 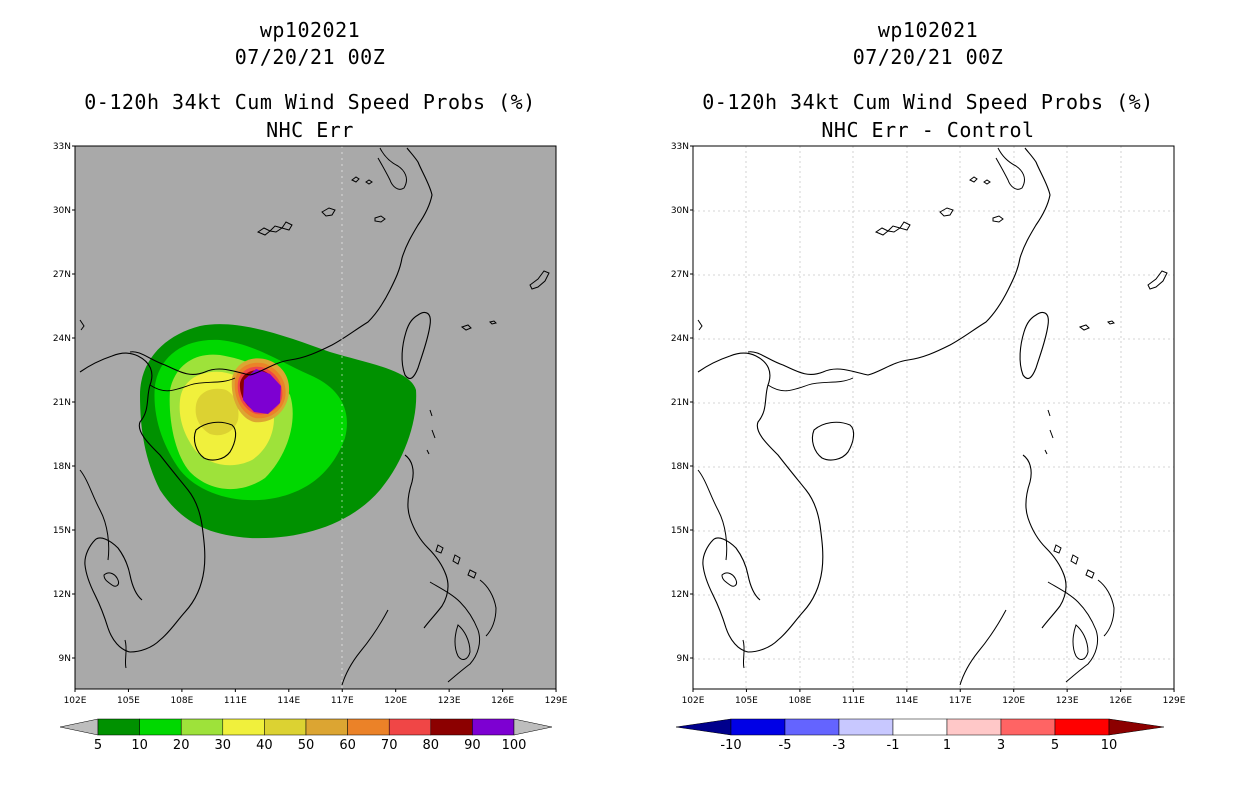 What do you see at coordinates (347, 745) in the screenshot?
I see `left-colorbar-label: 60` at bounding box center [347, 745].